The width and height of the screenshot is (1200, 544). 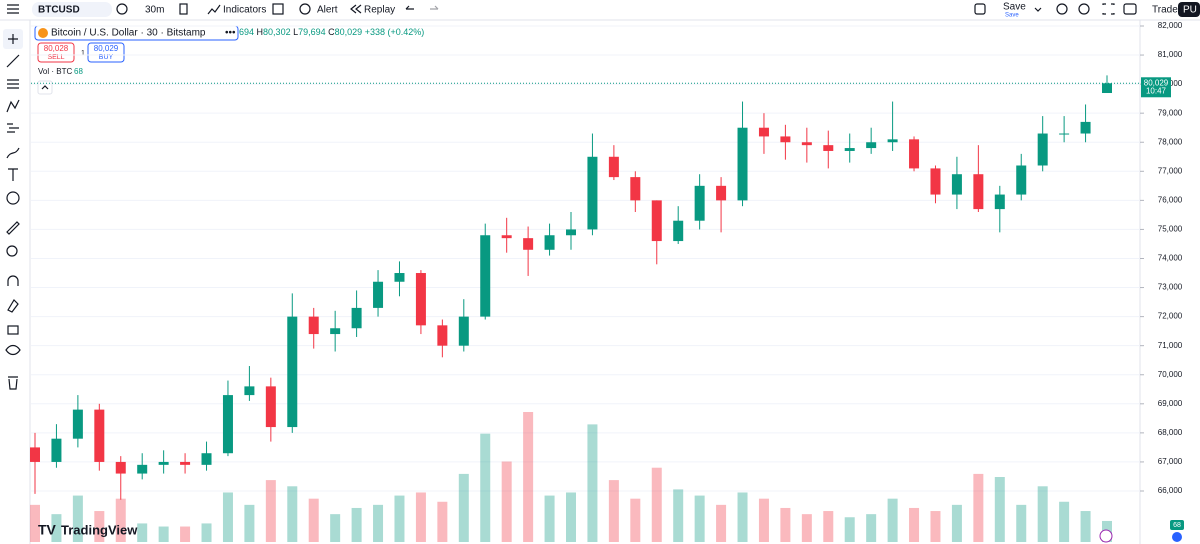 What do you see at coordinates (13, 128) in the screenshot?
I see `projection-tool` at bounding box center [13, 128].